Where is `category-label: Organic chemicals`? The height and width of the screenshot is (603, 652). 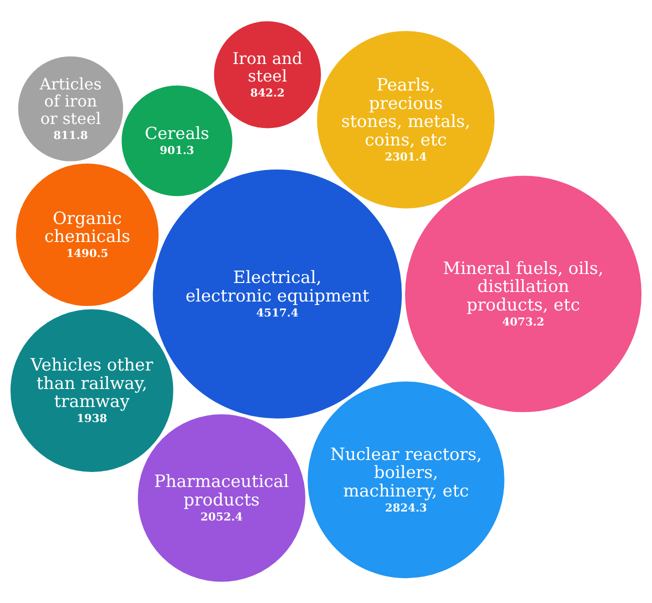 category-label: Organic chemicals is located at coordinates (87, 228).